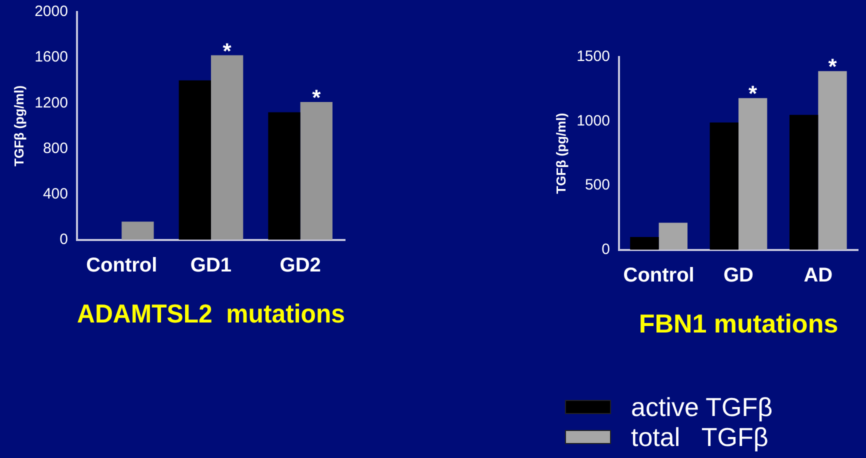  What do you see at coordinates (699, 437) in the screenshot?
I see `legend-label: total TGFβ` at bounding box center [699, 437].